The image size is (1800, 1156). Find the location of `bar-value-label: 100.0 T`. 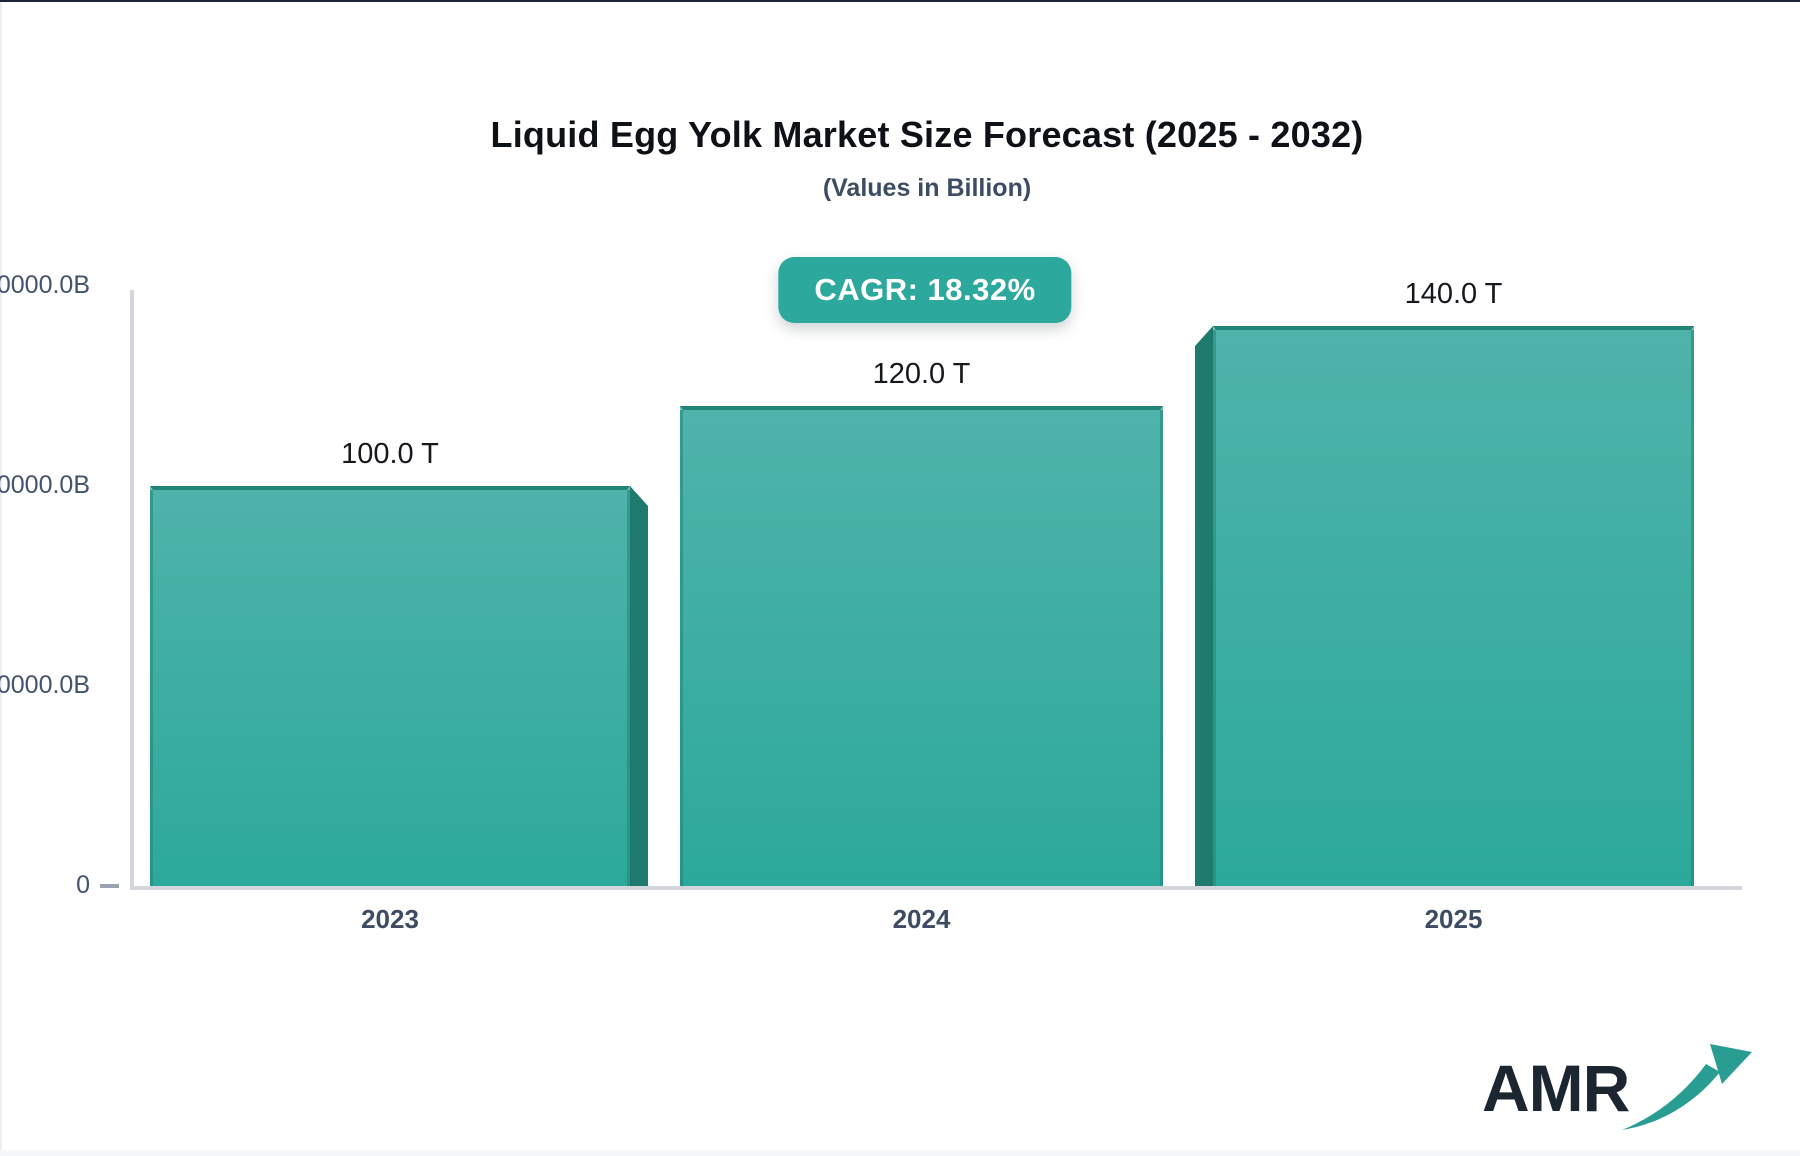

bar-value-label: 100.0 T is located at coordinates (390, 454).